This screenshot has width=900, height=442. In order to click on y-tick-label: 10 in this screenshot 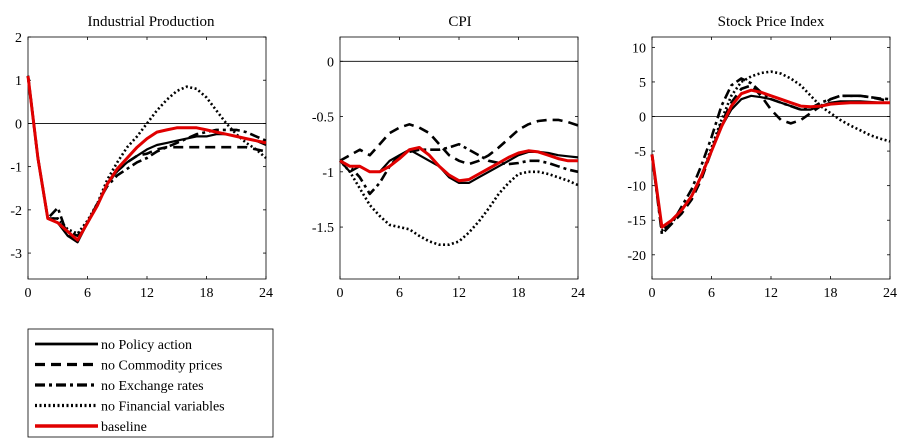, I will do `click(639, 48)`.